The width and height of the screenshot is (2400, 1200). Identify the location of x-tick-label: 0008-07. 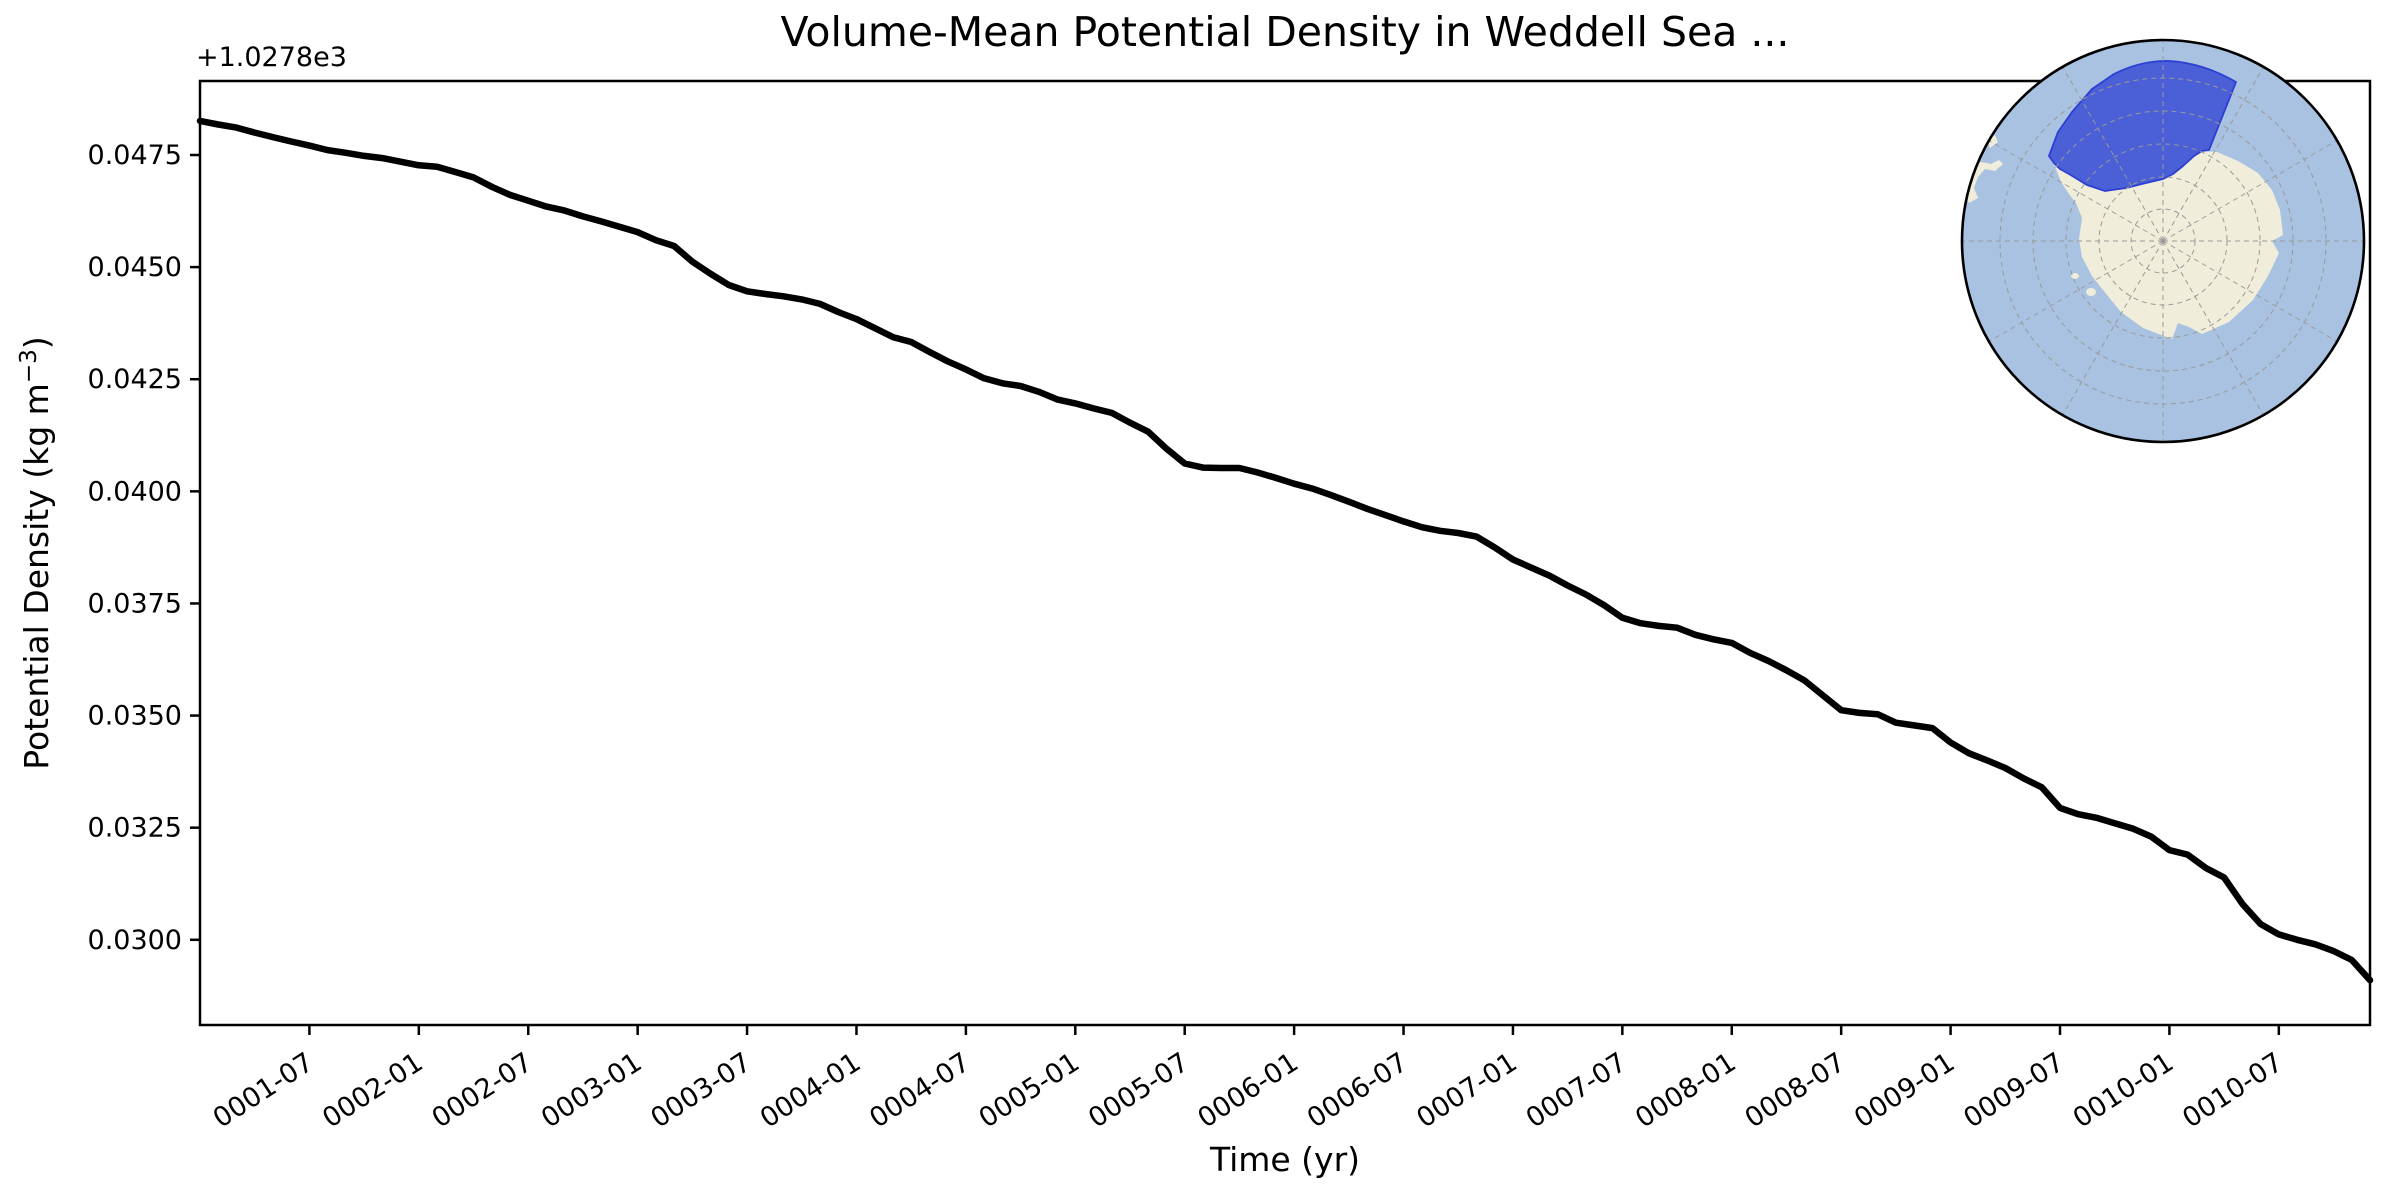
(1794, 1090).